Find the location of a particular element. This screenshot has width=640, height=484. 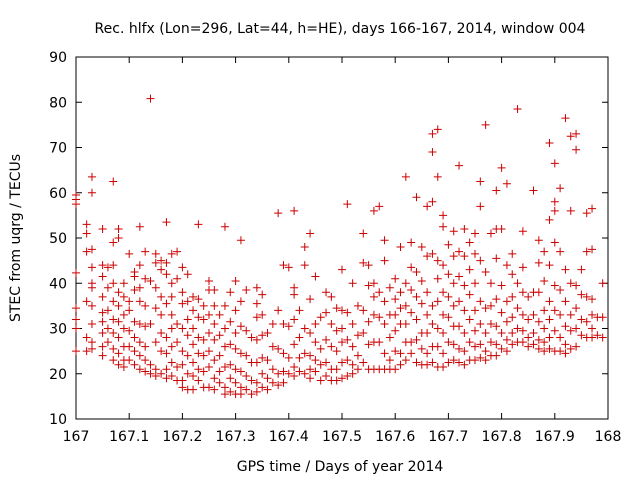

x-tick-label: 167.5 is located at coordinates (342, 437).